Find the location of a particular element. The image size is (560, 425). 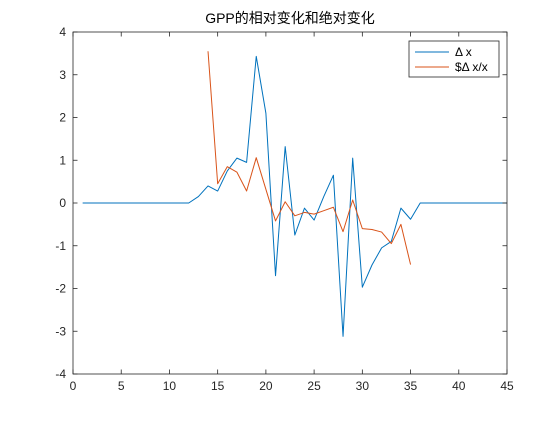

x-tick-label: 35 is located at coordinates (411, 386).